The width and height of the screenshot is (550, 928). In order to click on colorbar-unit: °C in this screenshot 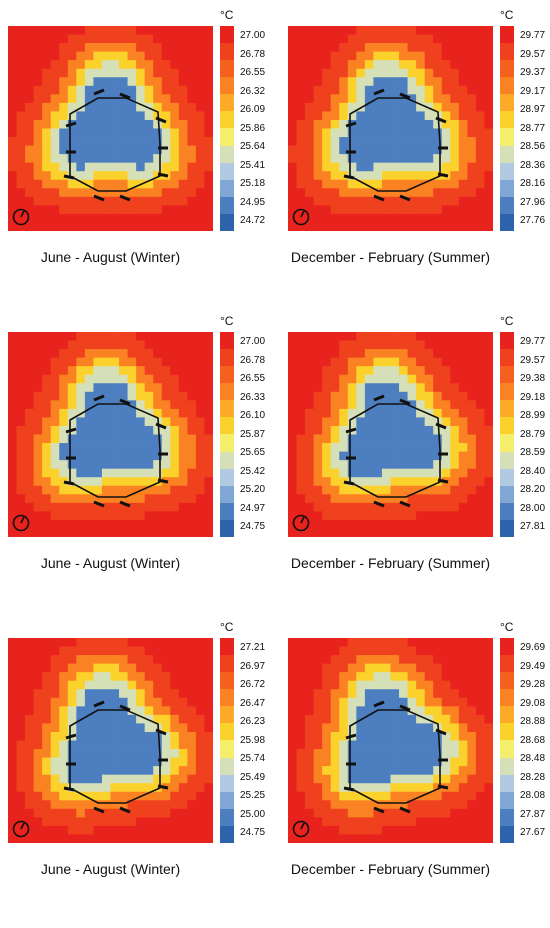, I will do `click(227, 15)`.